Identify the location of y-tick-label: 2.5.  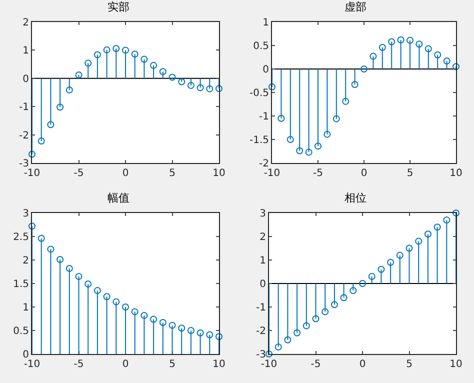
(21, 237).